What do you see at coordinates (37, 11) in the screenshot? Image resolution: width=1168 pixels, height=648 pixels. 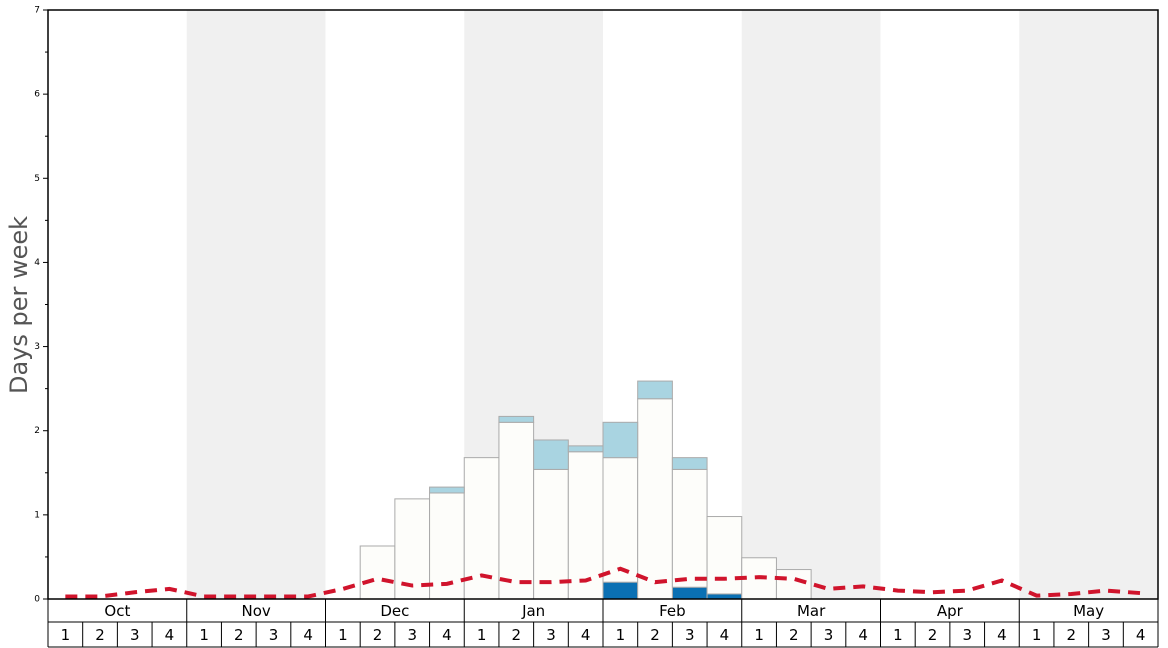 I see `y-tick-label: 7` at bounding box center [37, 11].